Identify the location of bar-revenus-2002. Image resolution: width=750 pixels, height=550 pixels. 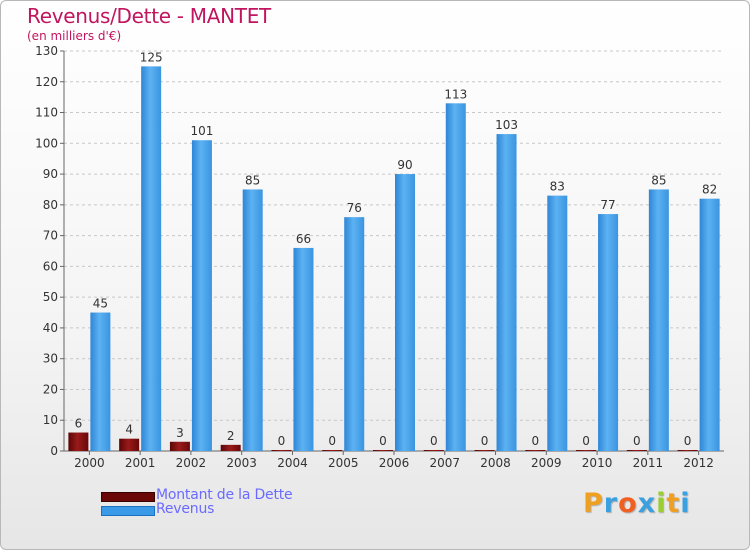
(201, 295).